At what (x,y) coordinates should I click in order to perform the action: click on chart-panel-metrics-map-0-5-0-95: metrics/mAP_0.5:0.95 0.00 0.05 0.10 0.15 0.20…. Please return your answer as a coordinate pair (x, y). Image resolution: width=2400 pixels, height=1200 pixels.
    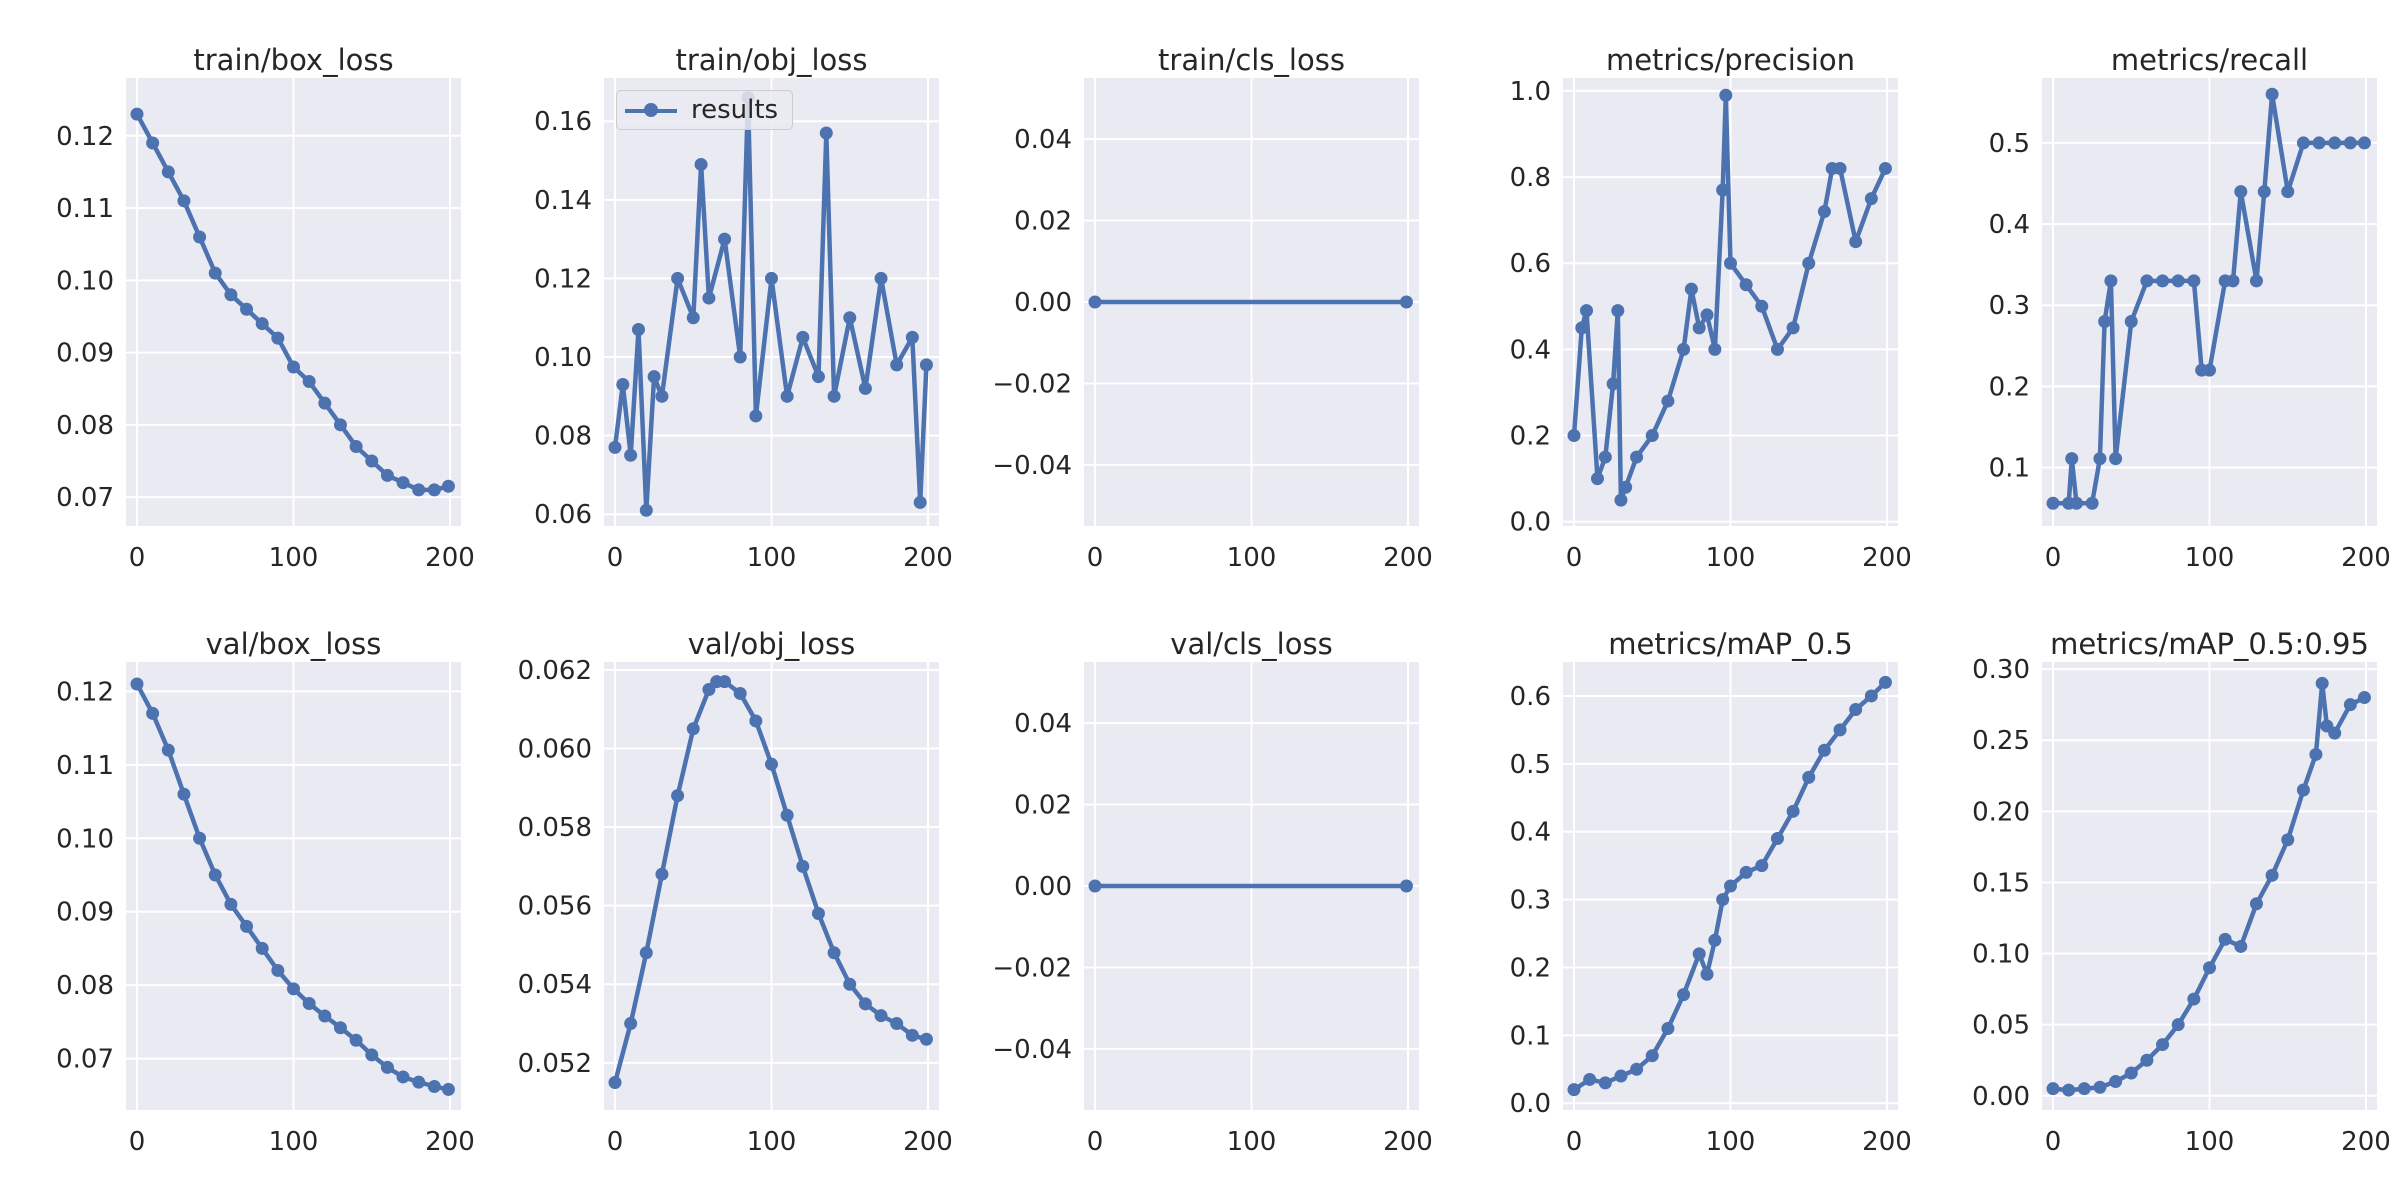
    Looking at the image, I should click on (2159, 896).